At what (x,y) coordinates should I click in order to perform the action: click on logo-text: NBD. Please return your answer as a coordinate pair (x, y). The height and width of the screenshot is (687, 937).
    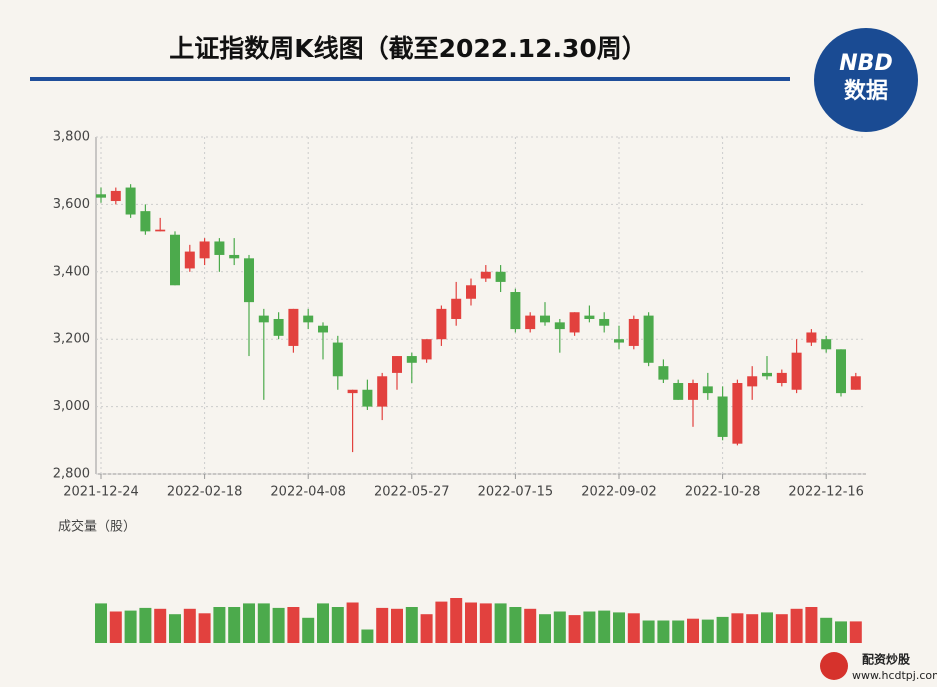
    Looking at the image, I should click on (865, 63).